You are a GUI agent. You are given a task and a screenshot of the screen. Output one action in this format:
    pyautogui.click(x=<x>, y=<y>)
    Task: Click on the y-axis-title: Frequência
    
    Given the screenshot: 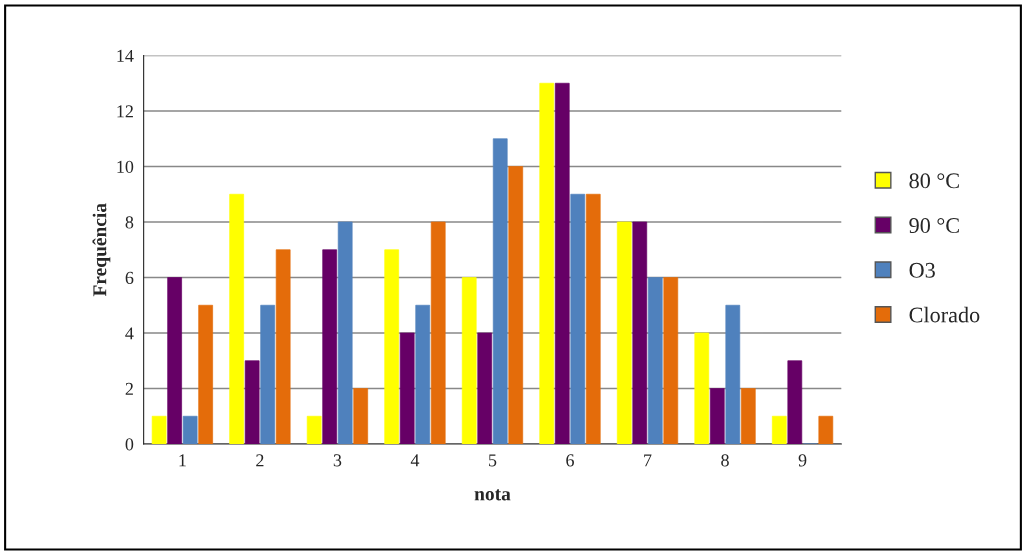 What is the action you would take?
    pyautogui.click(x=101, y=250)
    